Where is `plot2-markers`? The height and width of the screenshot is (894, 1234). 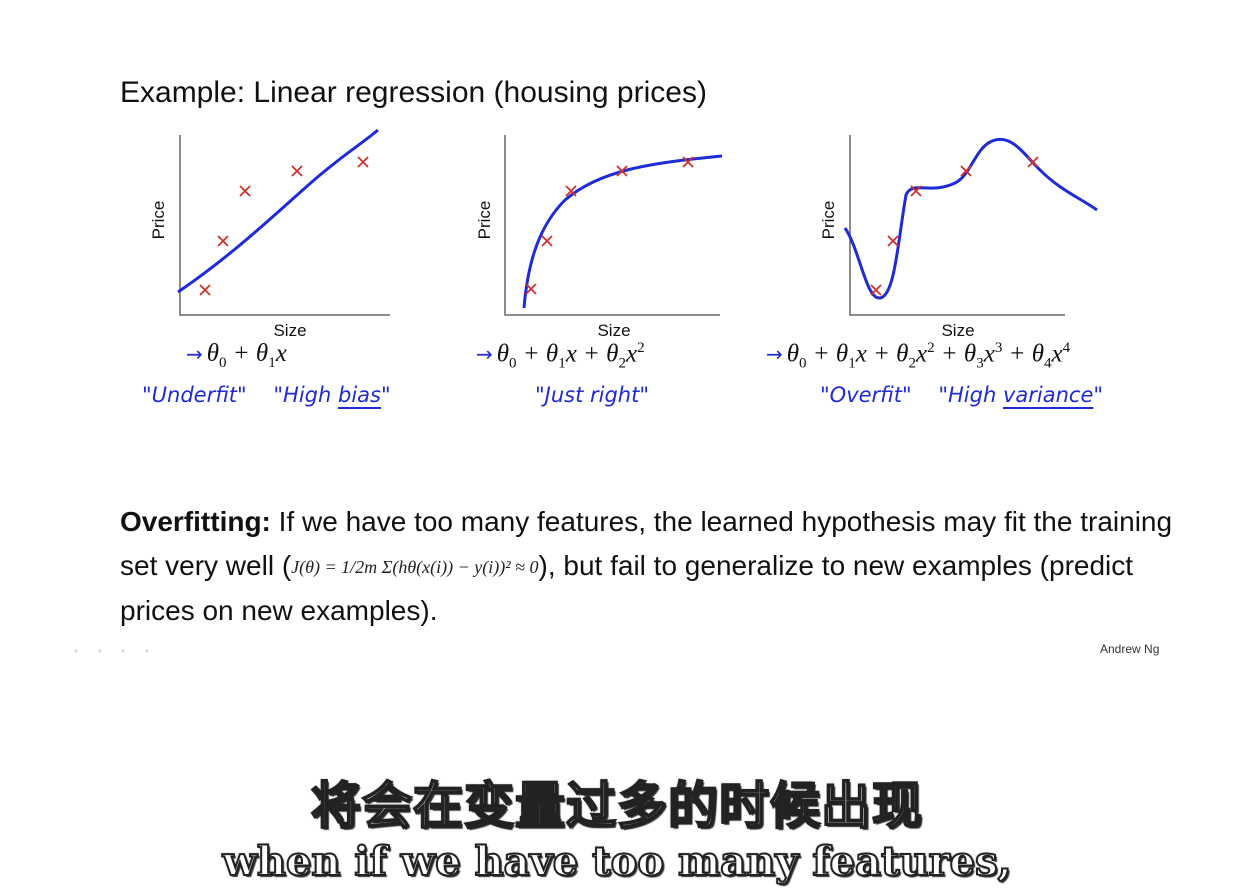
plot2-markers is located at coordinates (609, 225).